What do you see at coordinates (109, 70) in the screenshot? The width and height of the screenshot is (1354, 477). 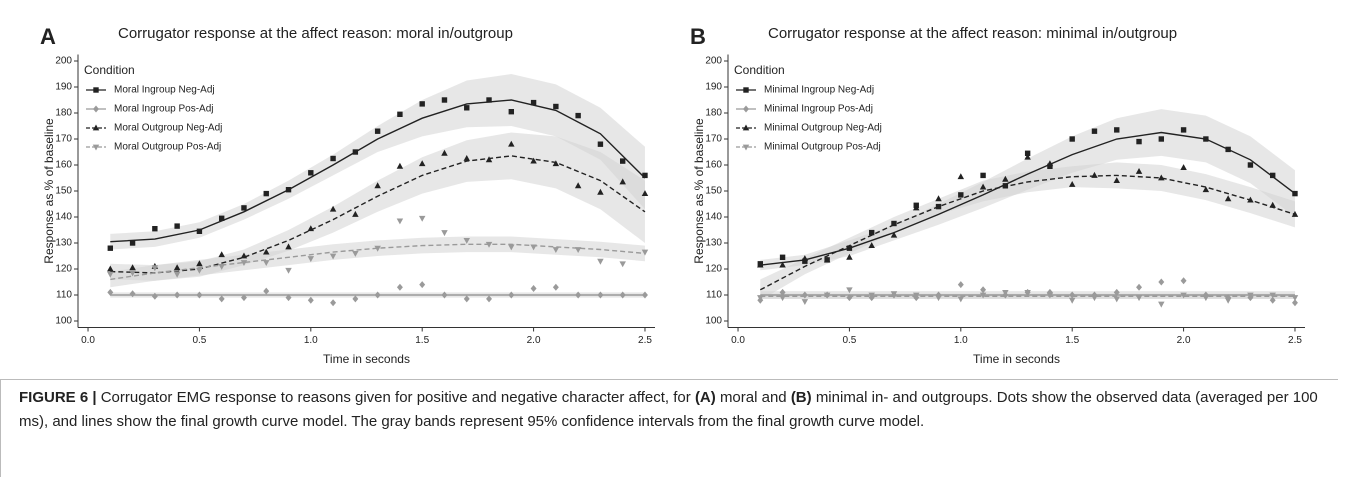 I see `legend-title: Condition` at bounding box center [109, 70].